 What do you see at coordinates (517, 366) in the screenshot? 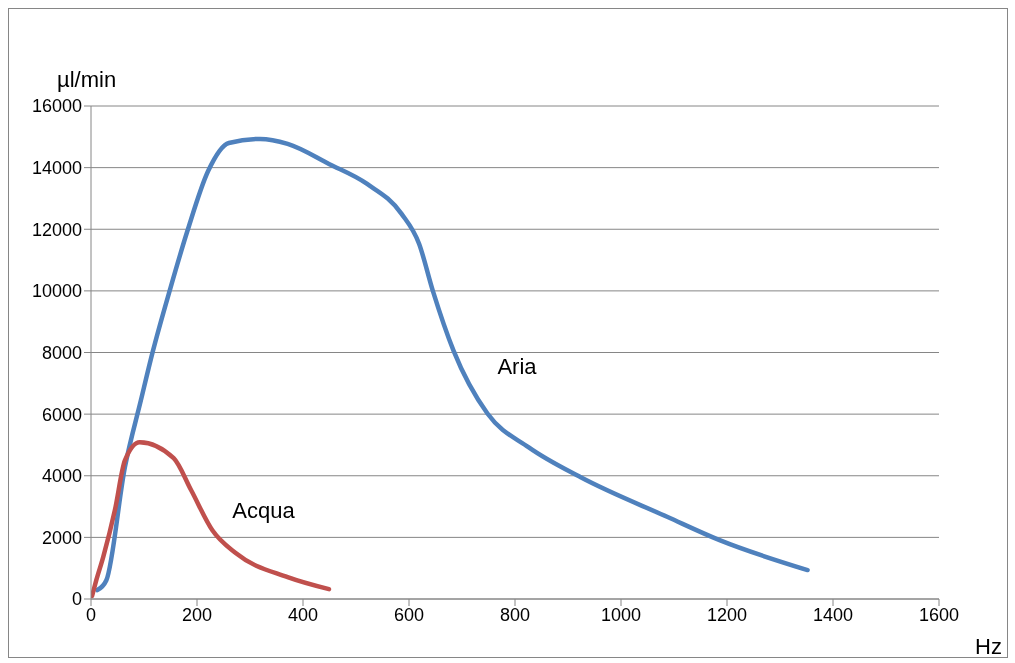
I see `series-label: Aria` at bounding box center [517, 366].